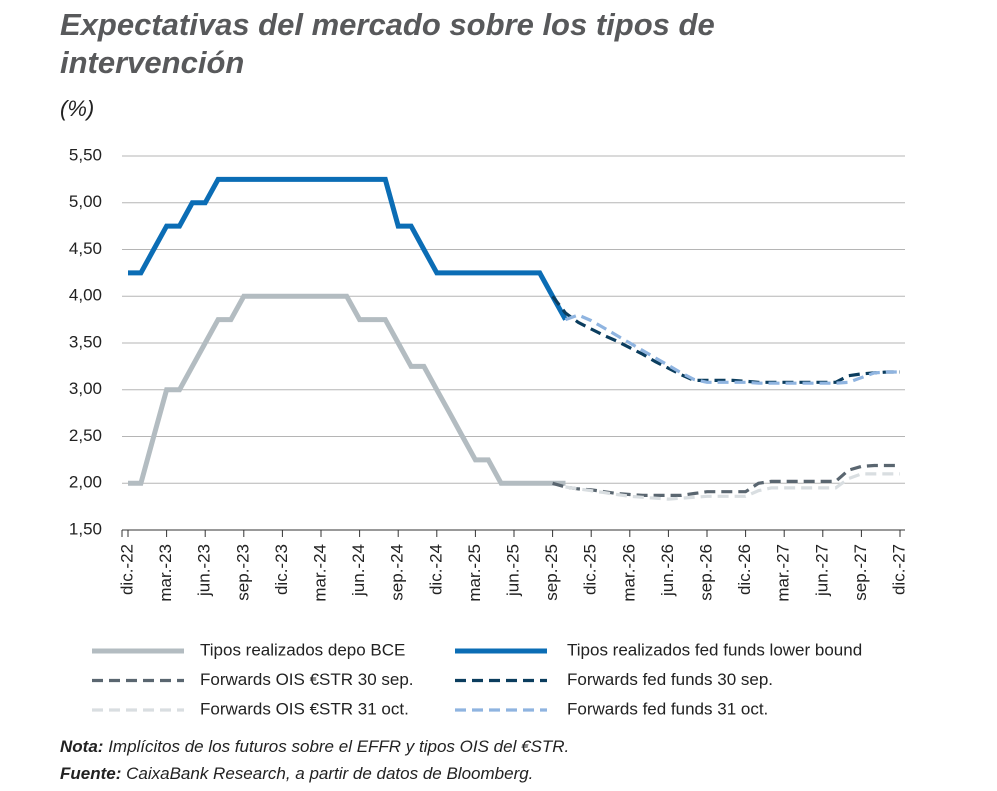 The image size is (997, 791). What do you see at coordinates (512, 570) in the screenshot?
I see `x-tick-label: jun.-25` at bounding box center [512, 570].